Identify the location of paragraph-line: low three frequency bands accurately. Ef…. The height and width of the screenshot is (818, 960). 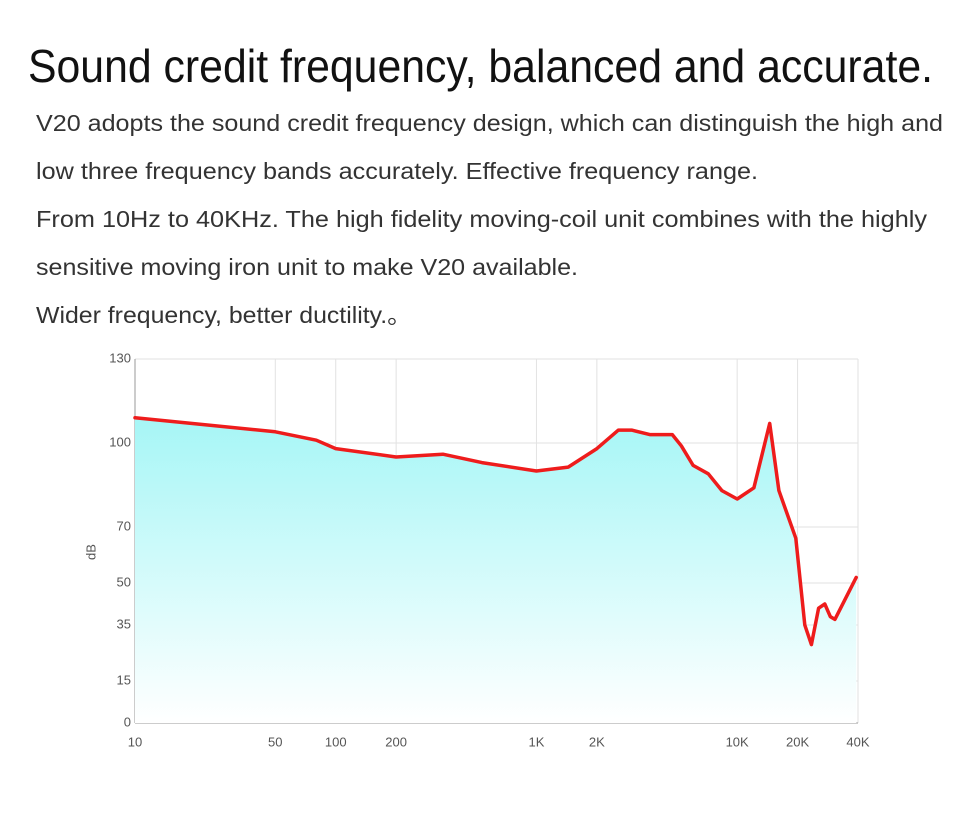
(397, 171).